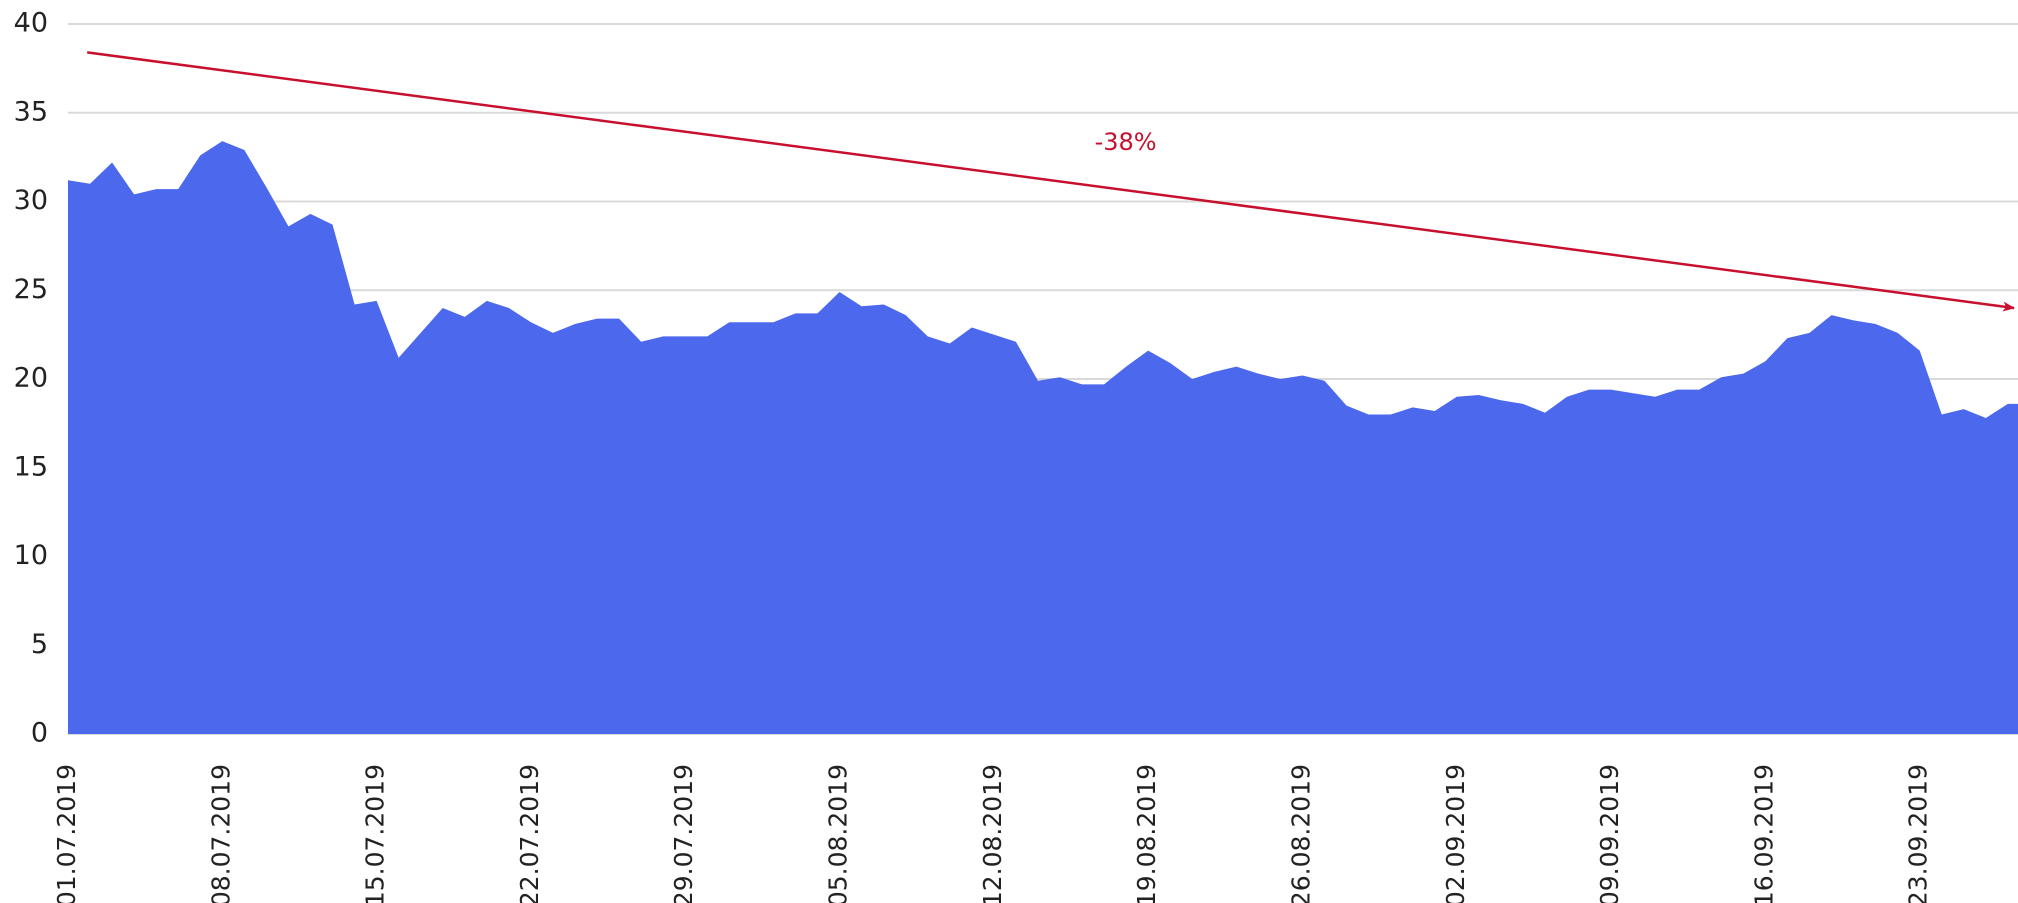 The height and width of the screenshot is (903, 2018). Describe the element at coordinates (1126, 142) in the screenshot. I see `trend-label: -38%` at that location.